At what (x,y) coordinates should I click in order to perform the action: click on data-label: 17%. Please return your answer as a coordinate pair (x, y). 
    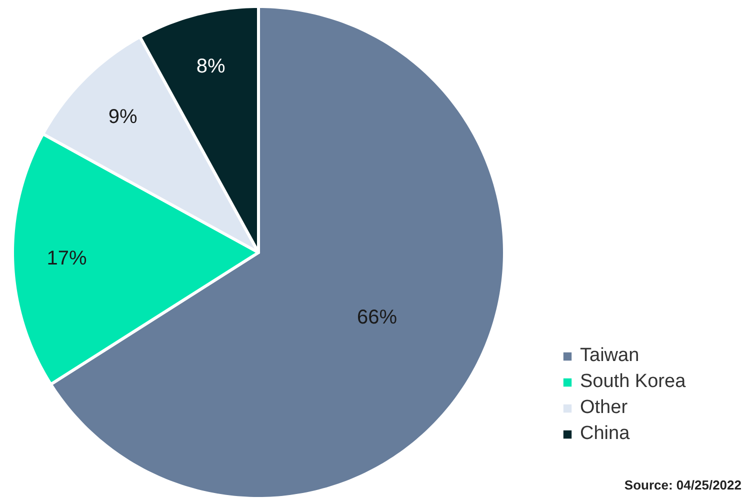
    Looking at the image, I should click on (66, 259).